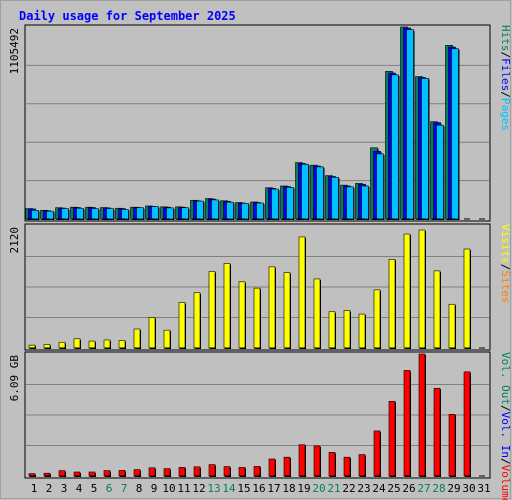 The height and width of the screenshot is (500, 512). Describe the element at coordinates (483, 488) in the screenshot. I see `x-tick-label: 31` at that location.